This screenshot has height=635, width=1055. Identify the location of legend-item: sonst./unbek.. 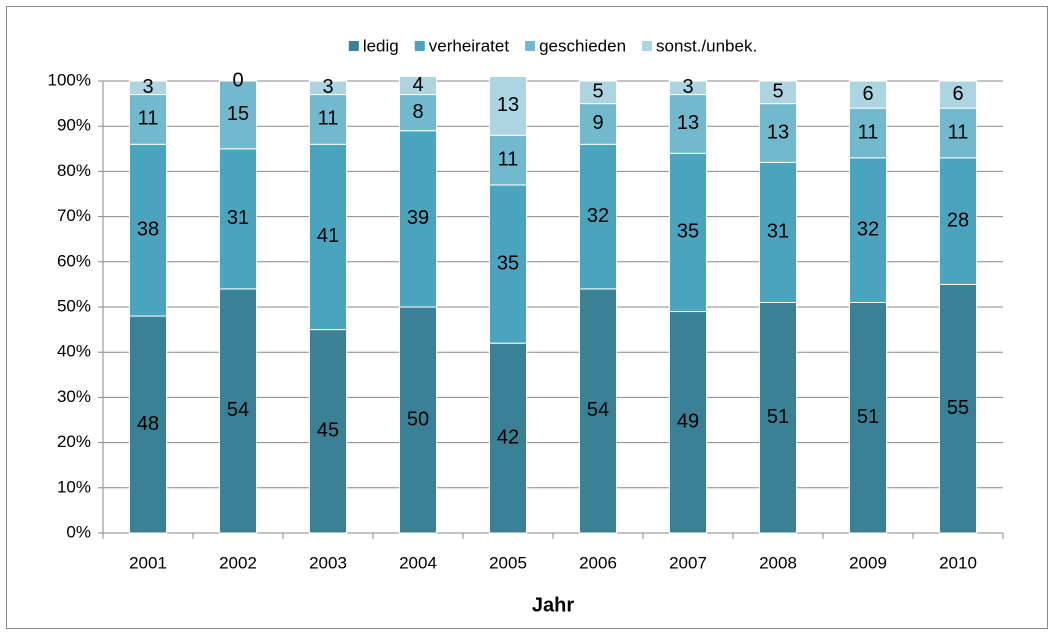
(699, 45).